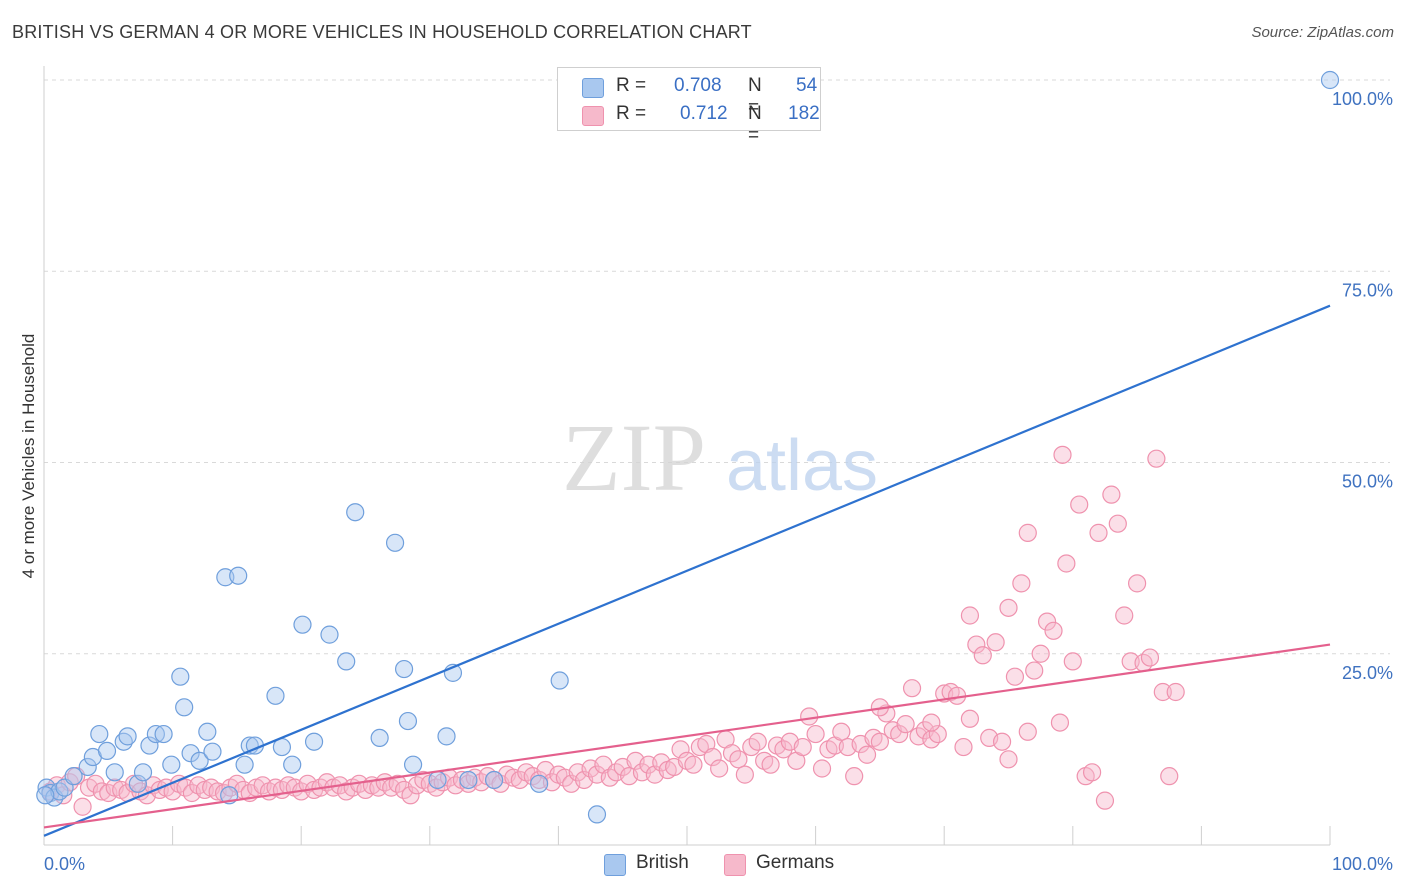  What do you see at coordinates (807, 85) in the screenshot?
I see `british-n-value: 54` at bounding box center [807, 85].